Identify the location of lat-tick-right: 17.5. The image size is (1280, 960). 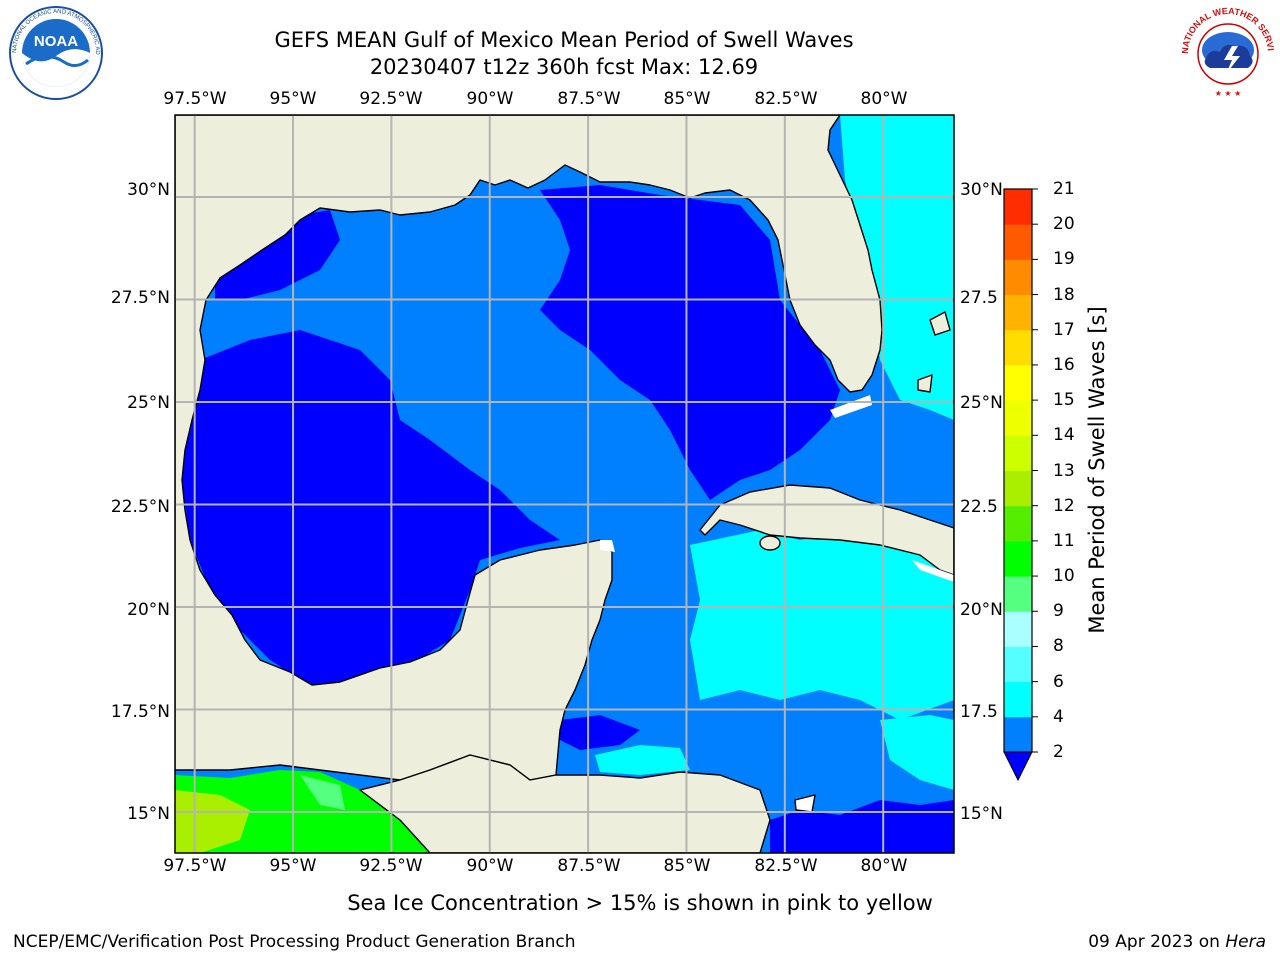
(979, 712).